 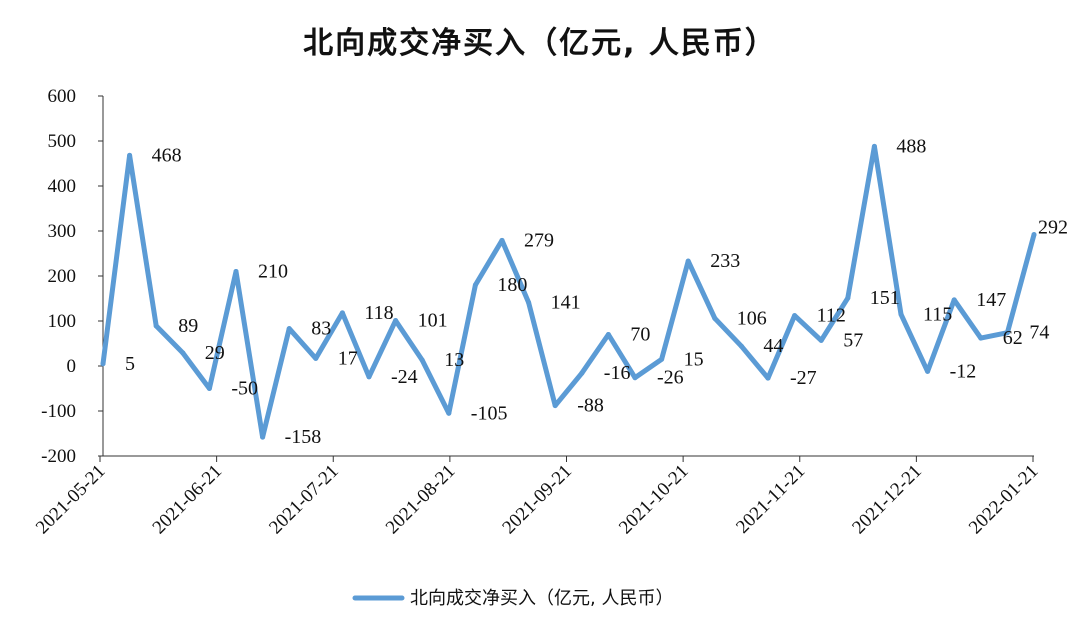 What do you see at coordinates (404, 377) in the screenshot?
I see `data-label: -24` at bounding box center [404, 377].